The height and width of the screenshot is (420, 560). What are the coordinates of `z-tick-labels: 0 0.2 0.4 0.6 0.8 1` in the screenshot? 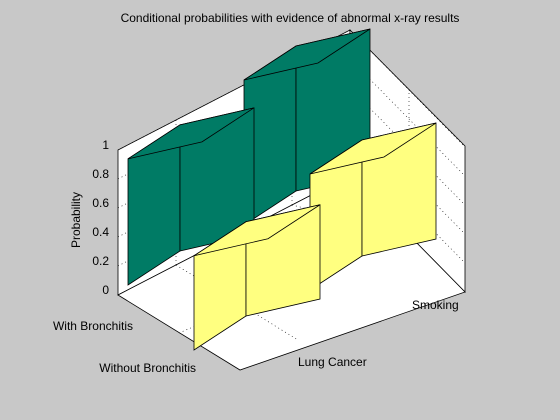 It's located at (100, 217).